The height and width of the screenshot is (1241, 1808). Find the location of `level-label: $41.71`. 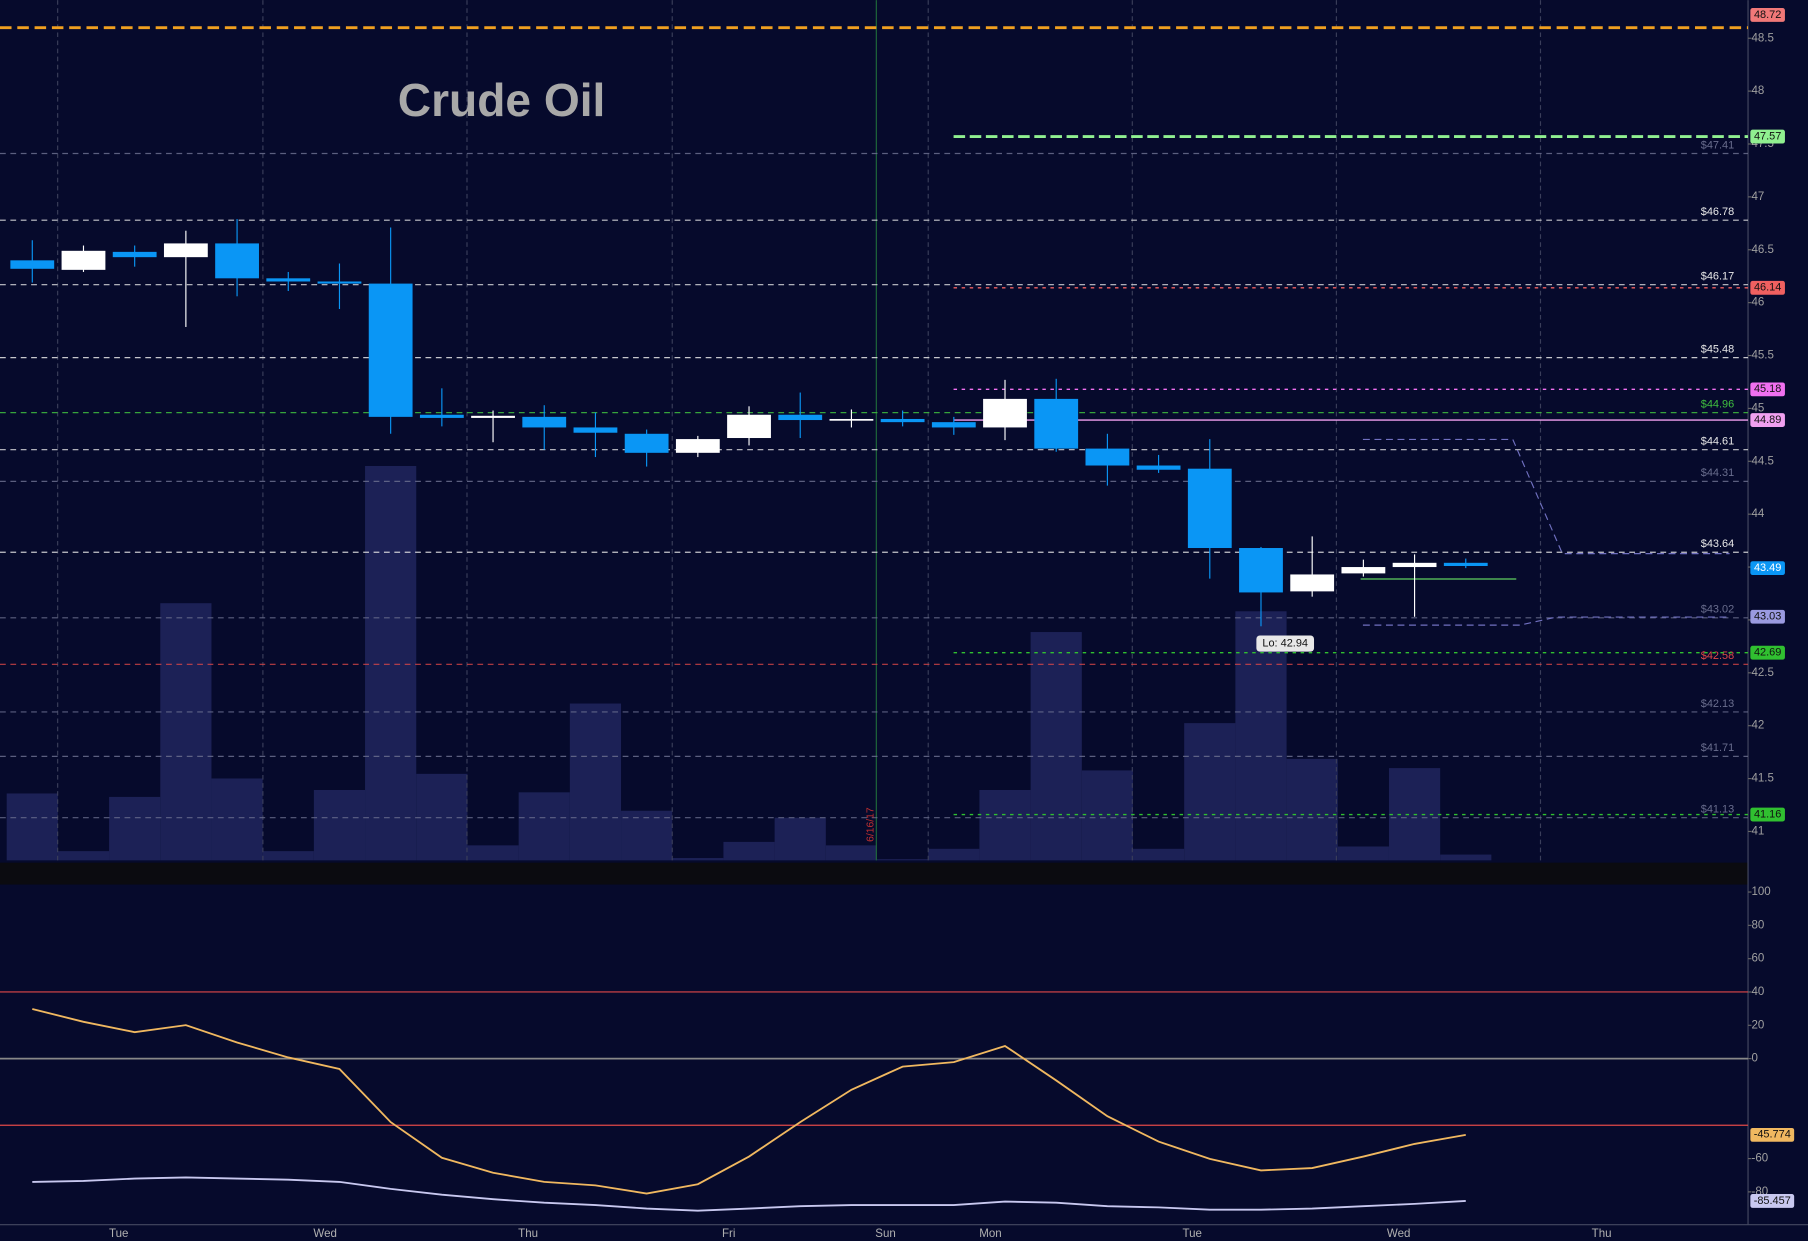

level-label: $41.71 is located at coordinates (1717, 748).